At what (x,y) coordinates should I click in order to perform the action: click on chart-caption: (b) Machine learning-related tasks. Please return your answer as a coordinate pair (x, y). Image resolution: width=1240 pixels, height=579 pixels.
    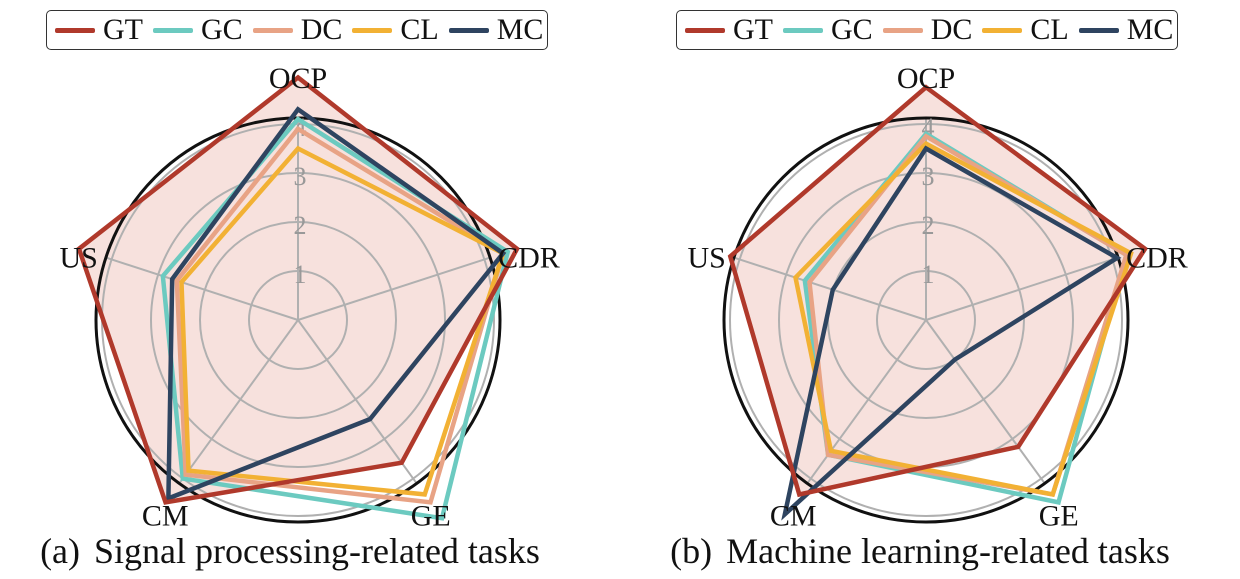
    Looking at the image, I should click on (920, 551).